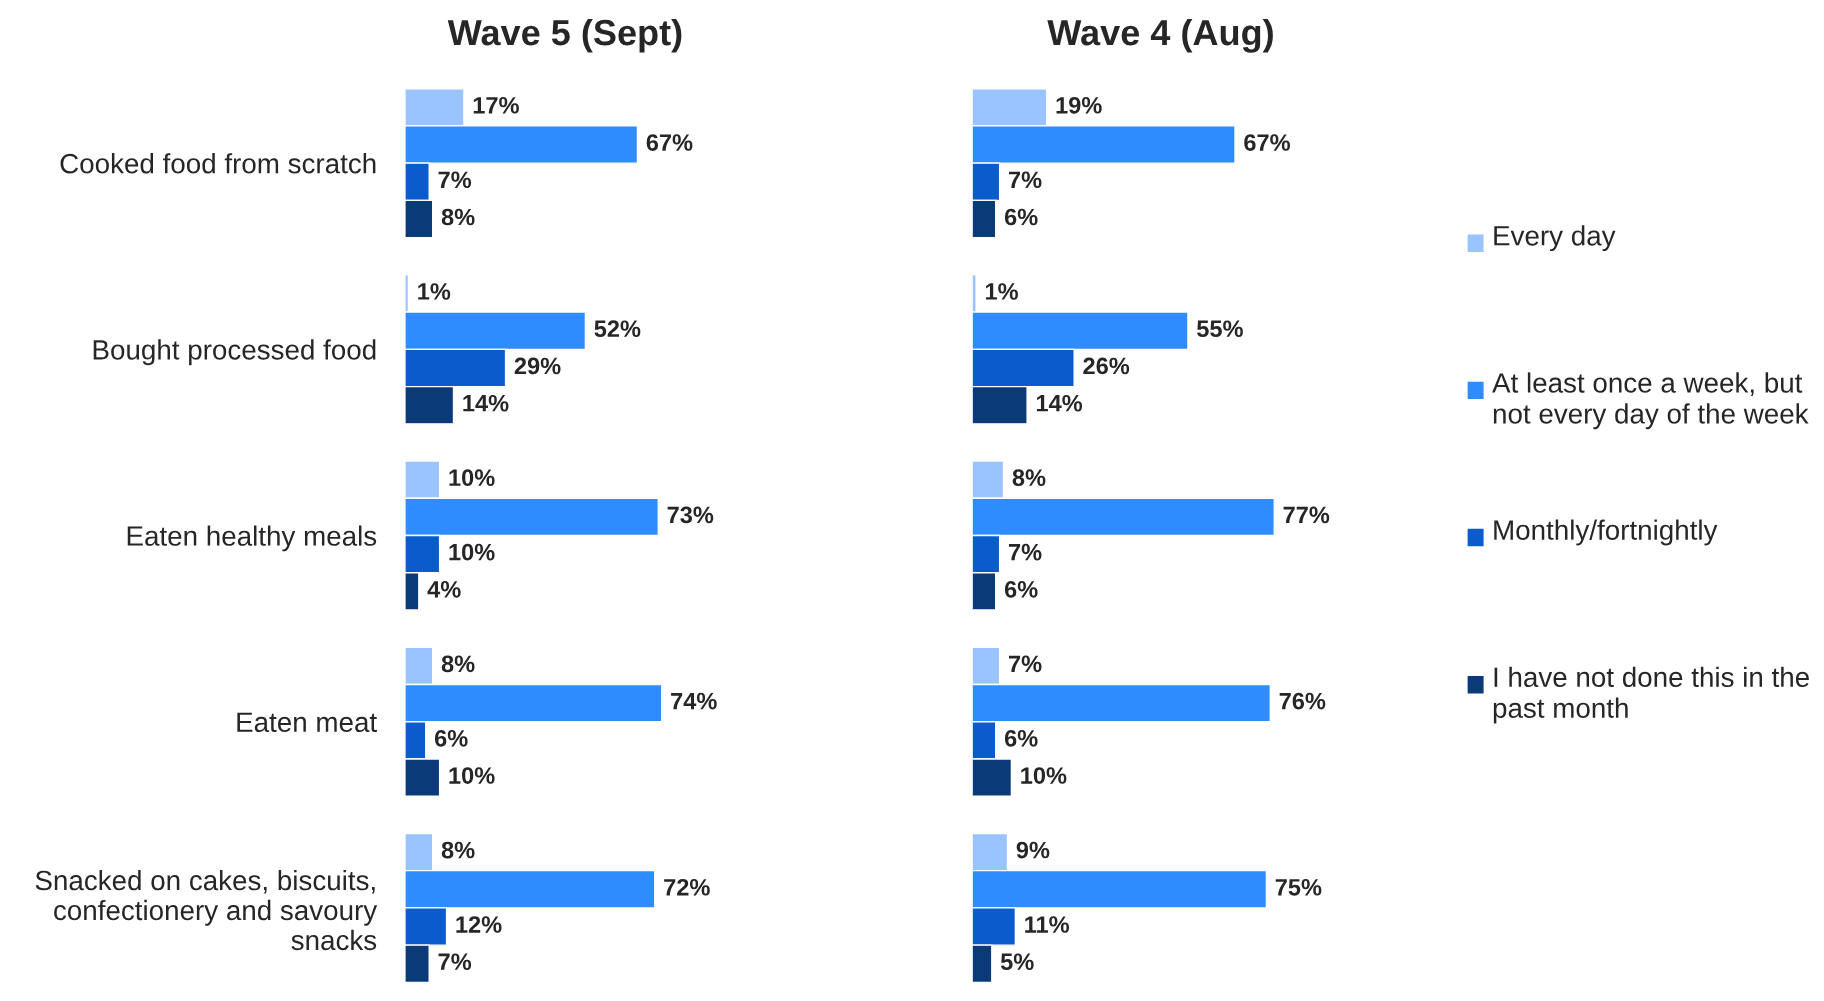 Image resolution: width=1824 pixels, height=1001 pixels. What do you see at coordinates (1306, 515) in the screenshot?
I see `data-label: 77%` at bounding box center [1306, 515].